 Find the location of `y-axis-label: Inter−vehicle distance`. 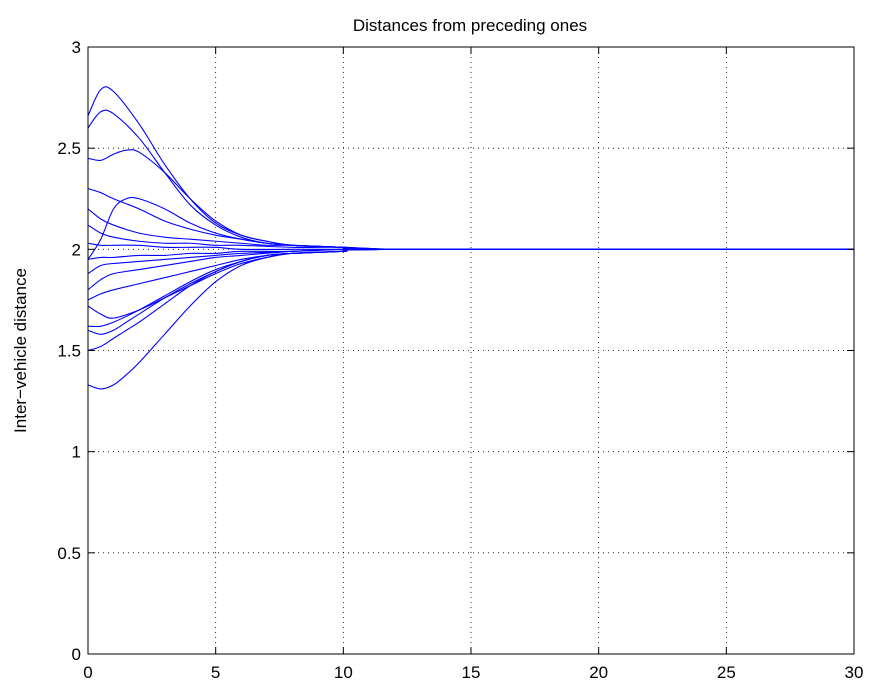

y-axis-label: Inter−vehicle distance is located at coordinates (20, 350).